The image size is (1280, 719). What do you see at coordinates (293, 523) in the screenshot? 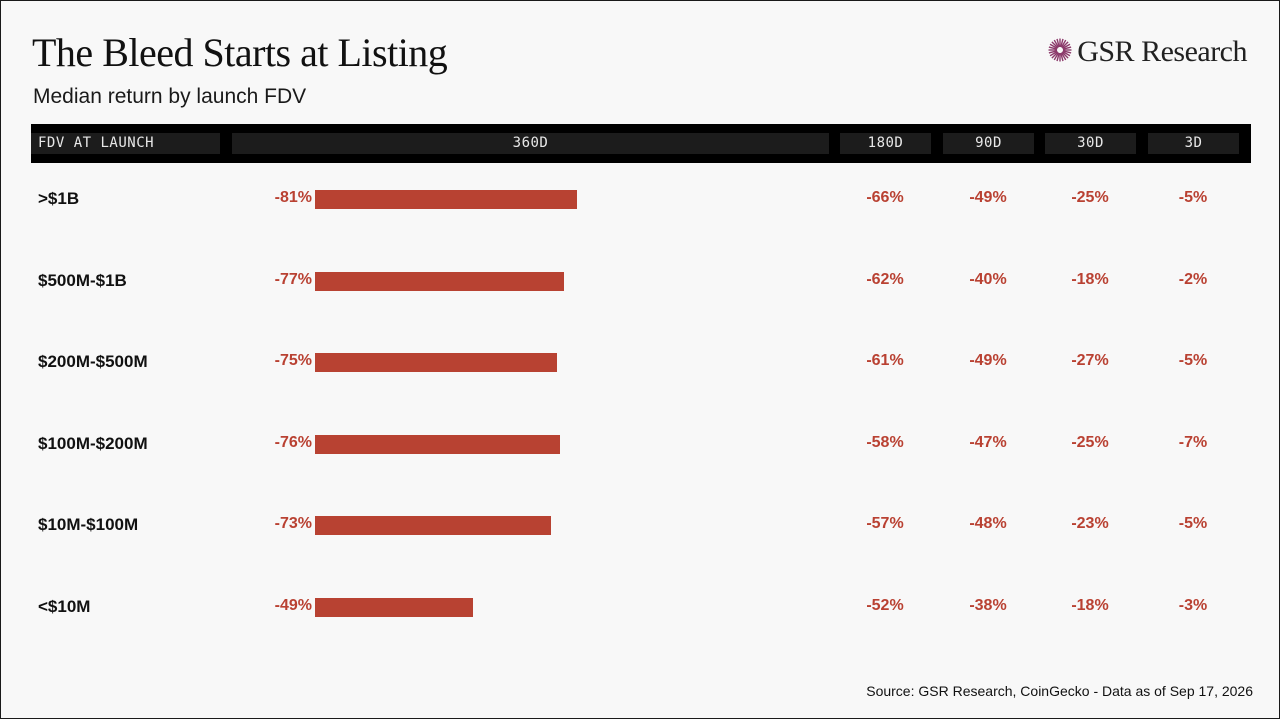
I see `value-360d: -73%` at bounding box center [293, 523].